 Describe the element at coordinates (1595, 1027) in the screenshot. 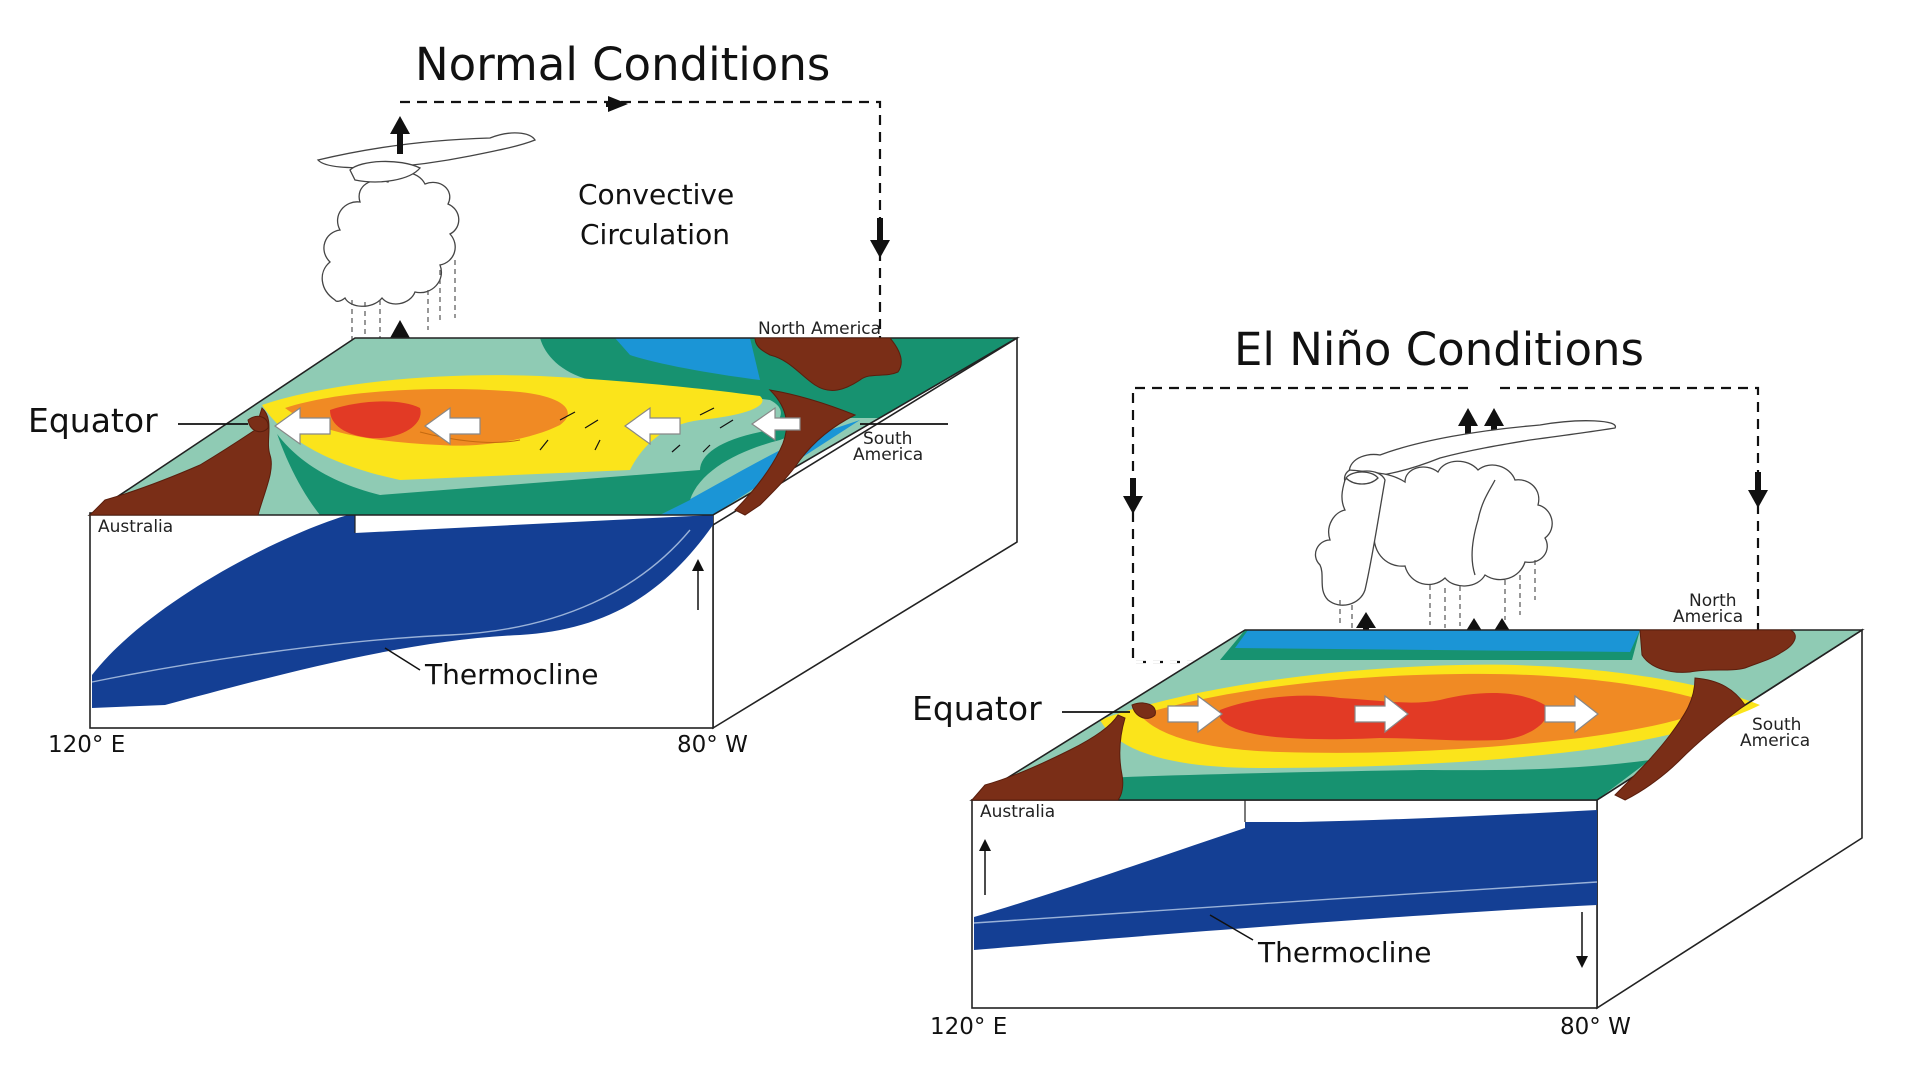

I see `elnino-east-coordinate: 80° W` at that location.